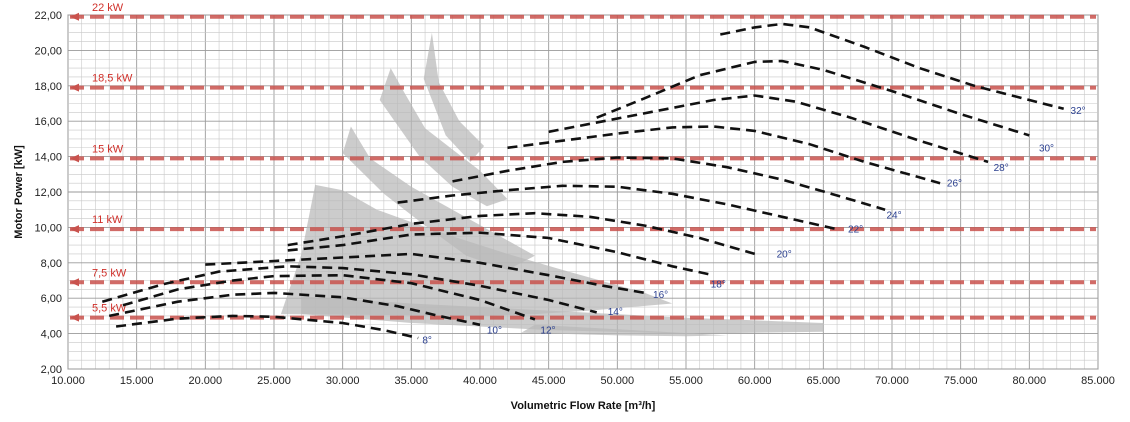  I want to click on series-label: 16°, so click(660, 295).